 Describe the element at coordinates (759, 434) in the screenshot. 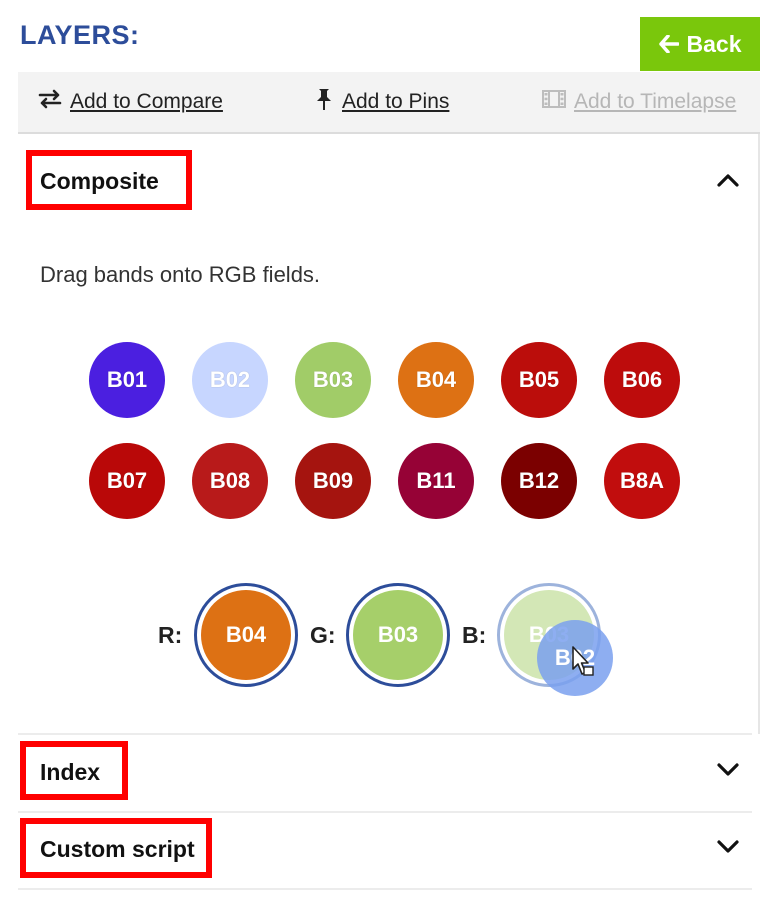

I see `panel-border` at that location.